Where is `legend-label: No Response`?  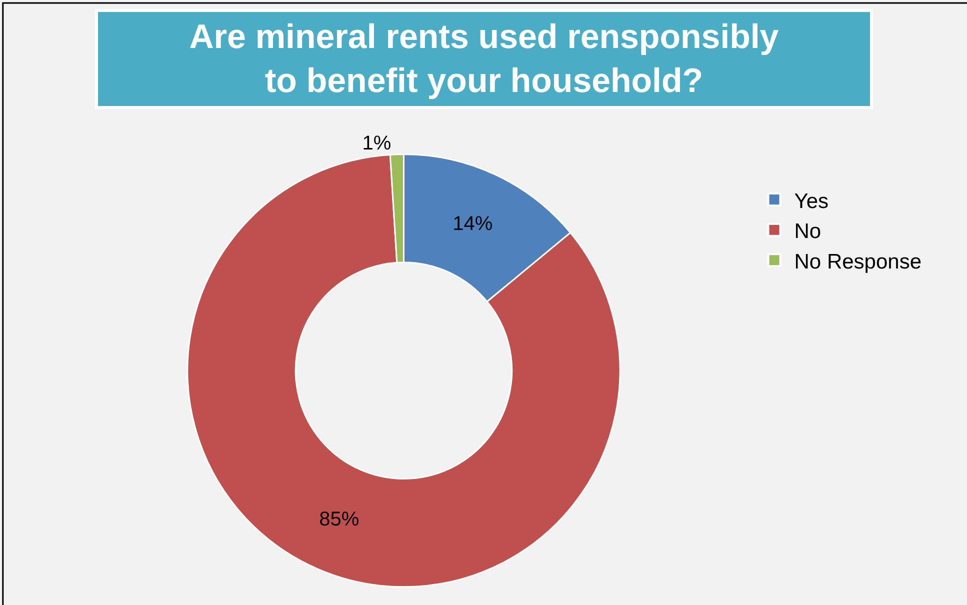
legend-label: No Response is located at coordinates (858, 262).